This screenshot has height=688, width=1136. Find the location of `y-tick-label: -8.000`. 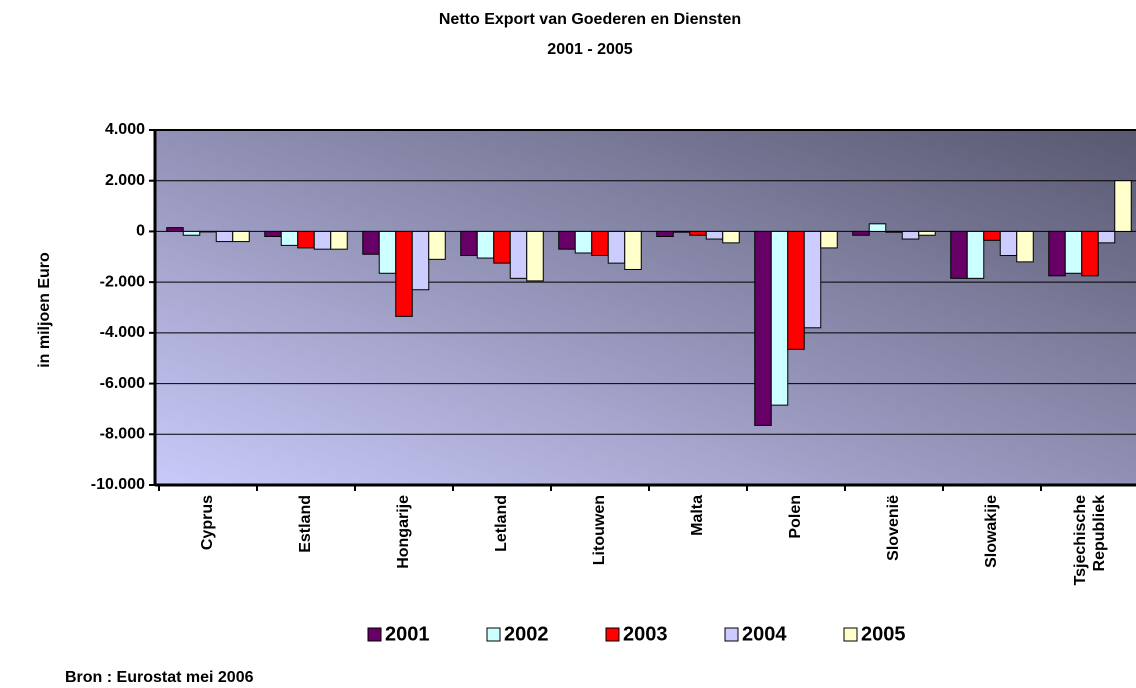

y-tick-label: -8.000 is located at coordinates (122, 434).